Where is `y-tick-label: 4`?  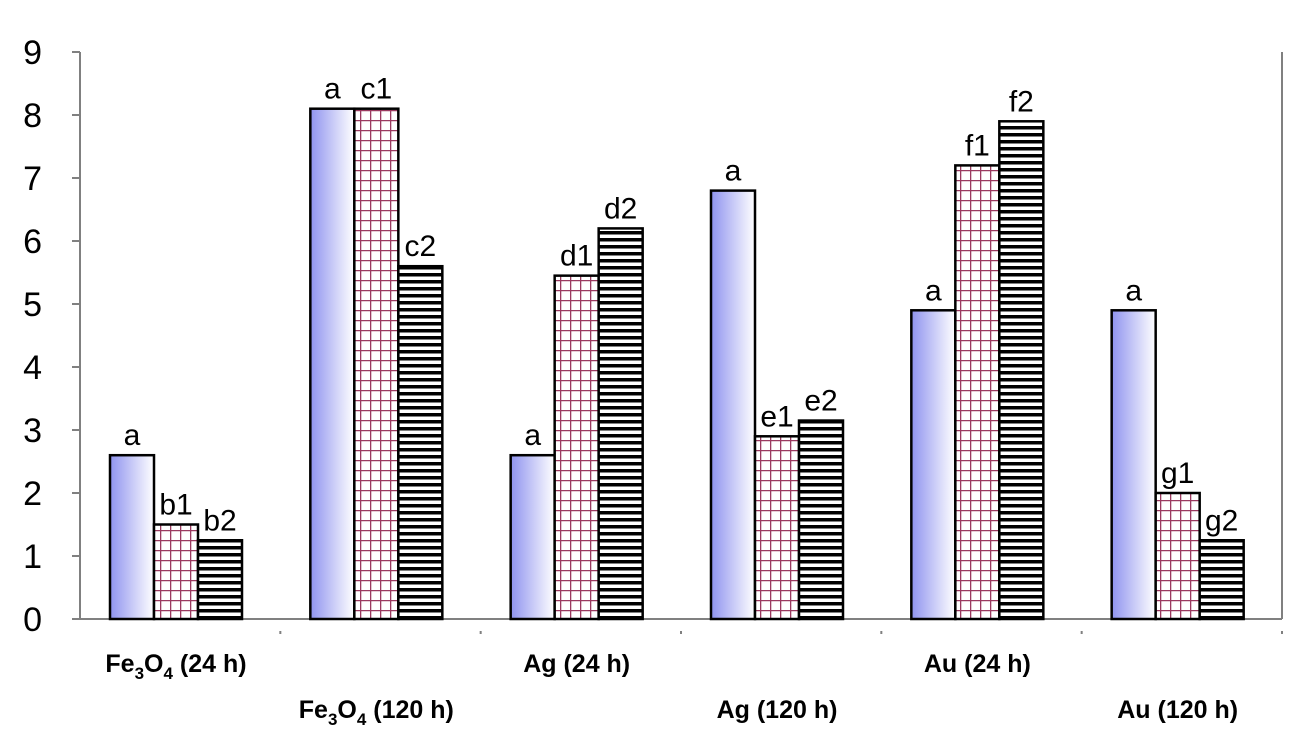
y-tick-label: 4 is located at coordinates (32, 368).